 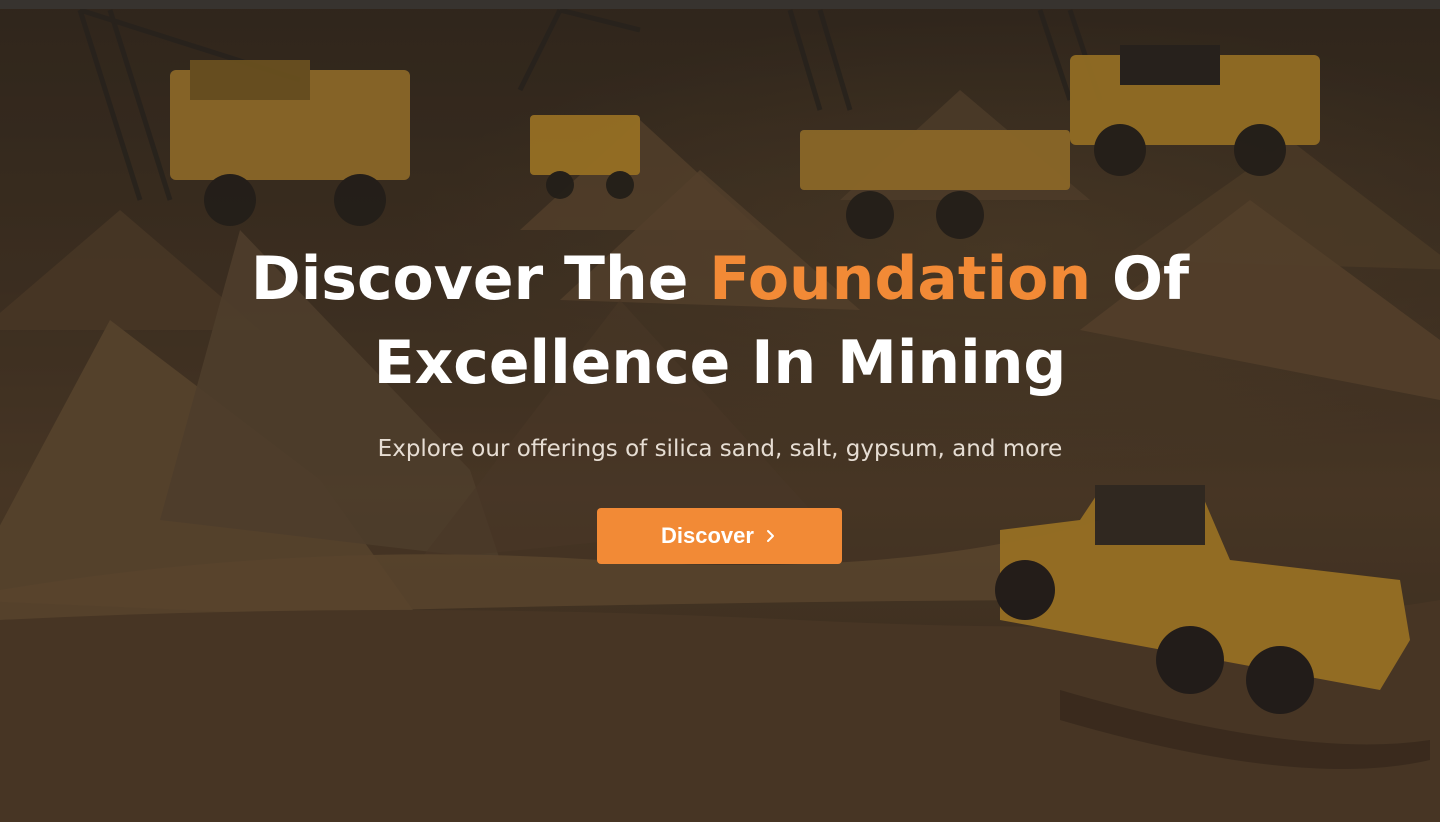 I want to click on top-bar, so click(x=720, y=4).